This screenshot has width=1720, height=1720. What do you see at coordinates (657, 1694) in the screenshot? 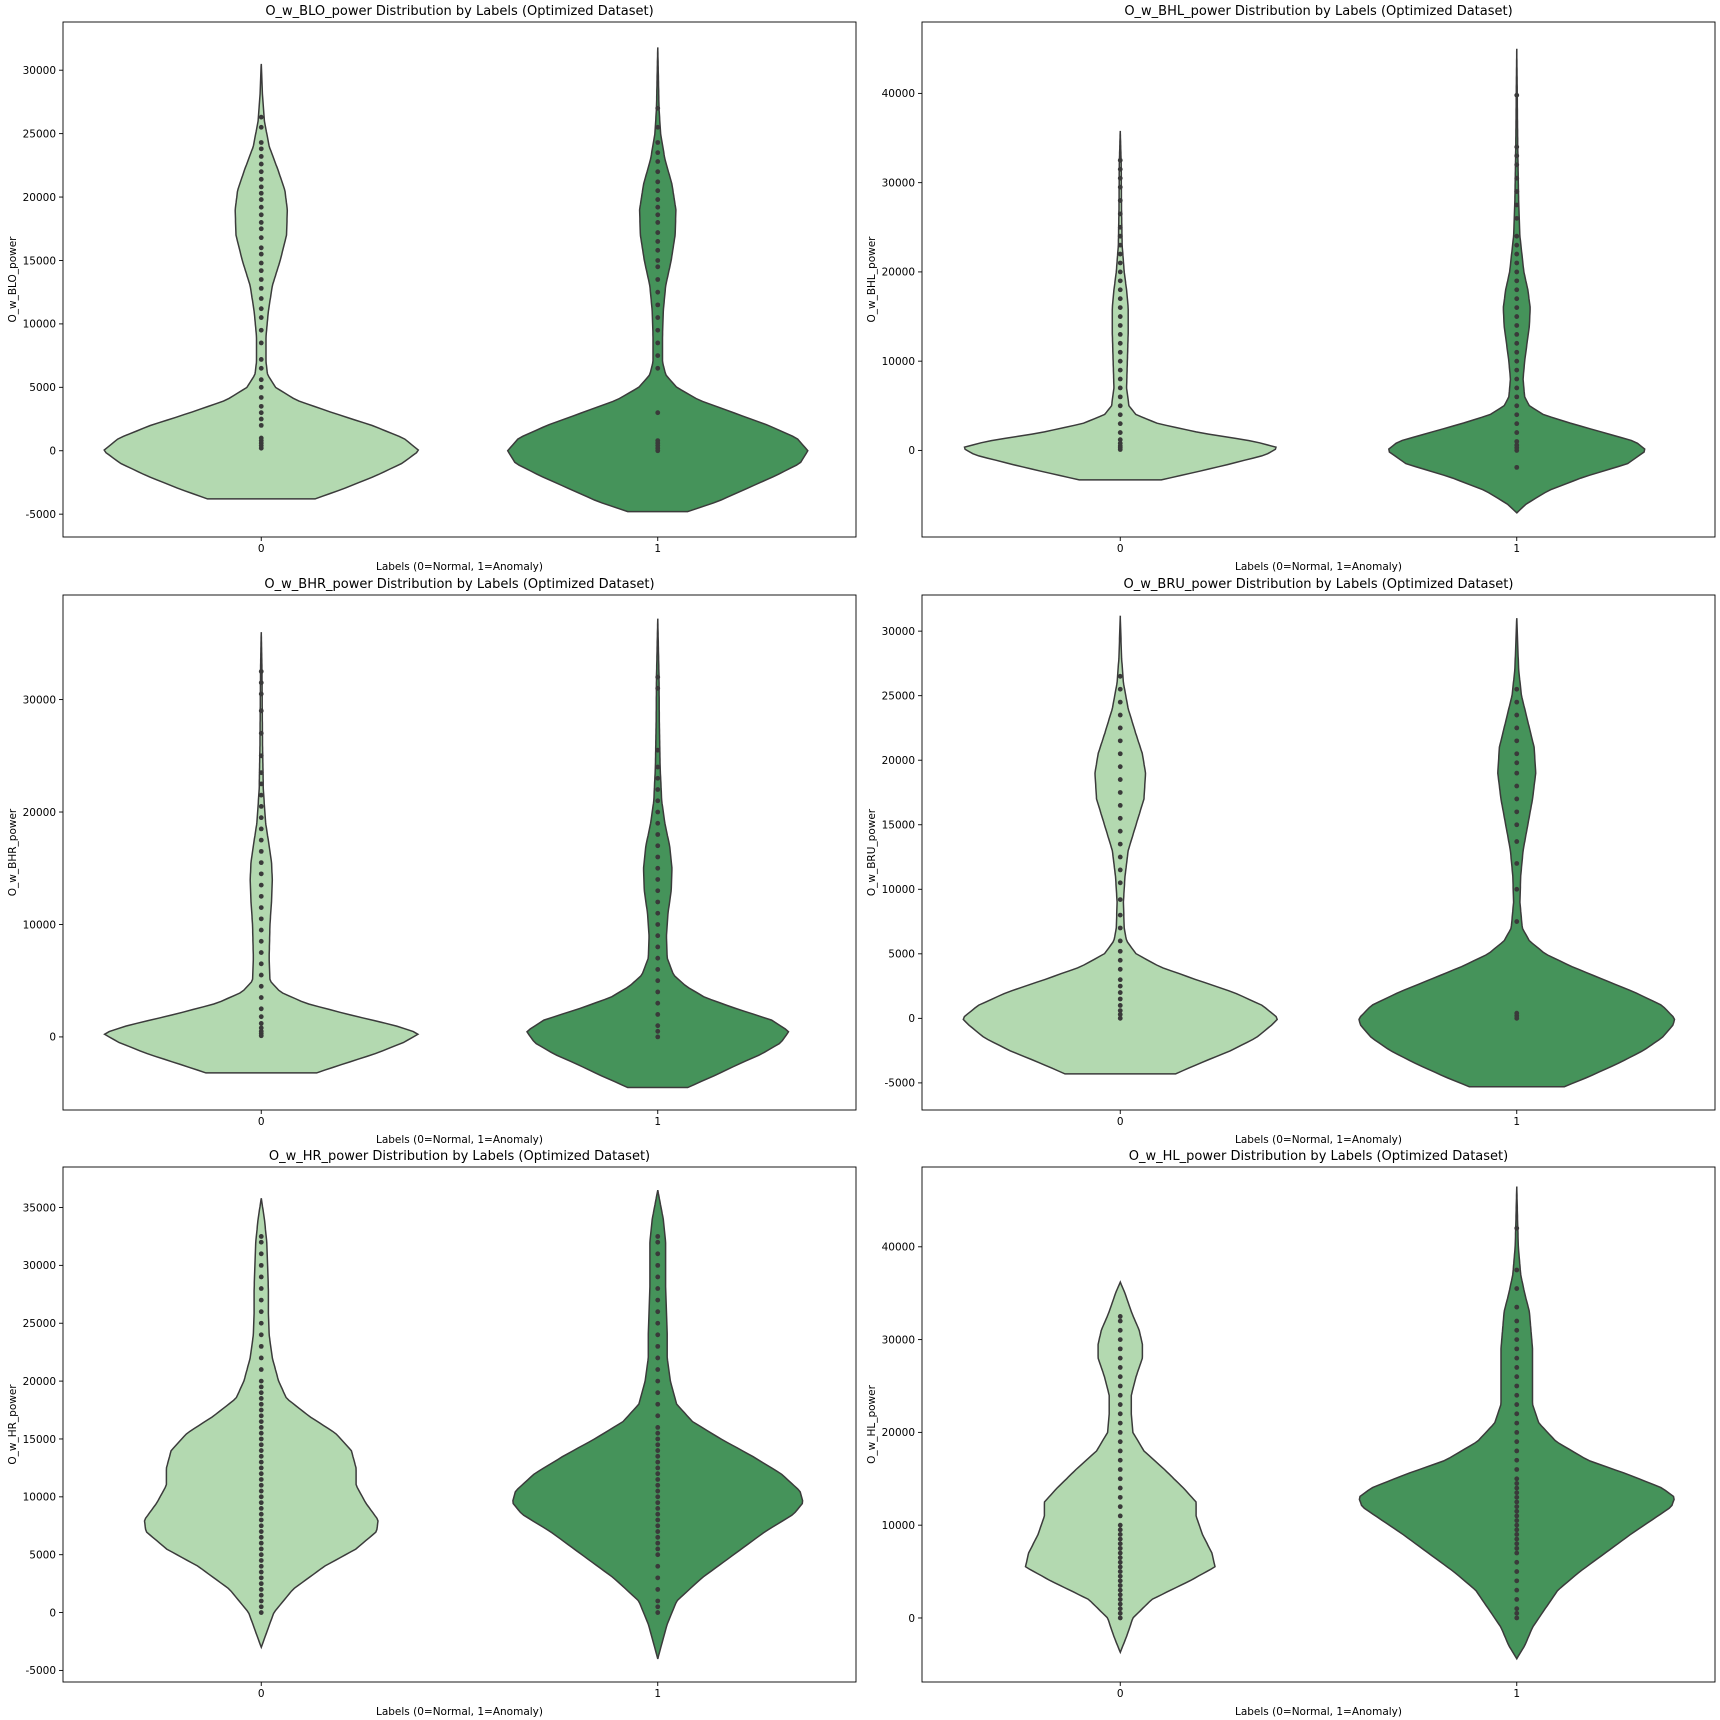
I see `x-tick-label: 1` at bounding box center [657, 1694].